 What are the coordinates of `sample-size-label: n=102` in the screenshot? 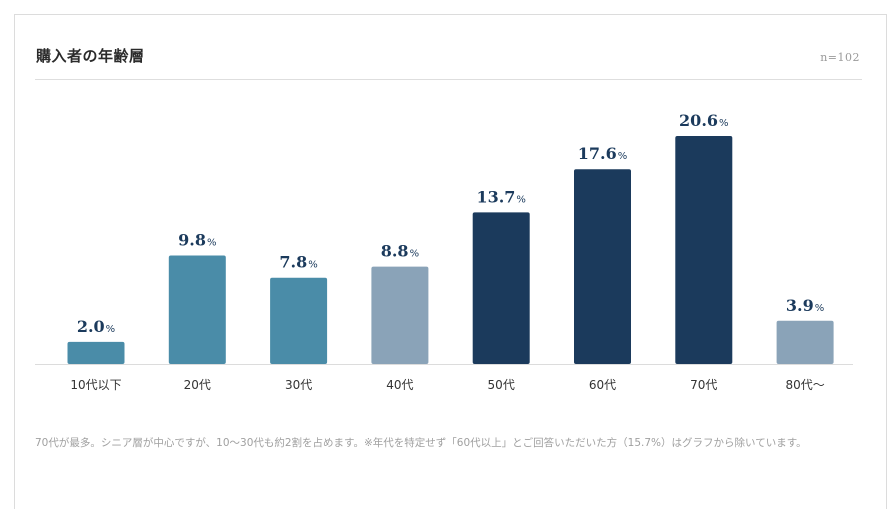 It's located at (840, 57).